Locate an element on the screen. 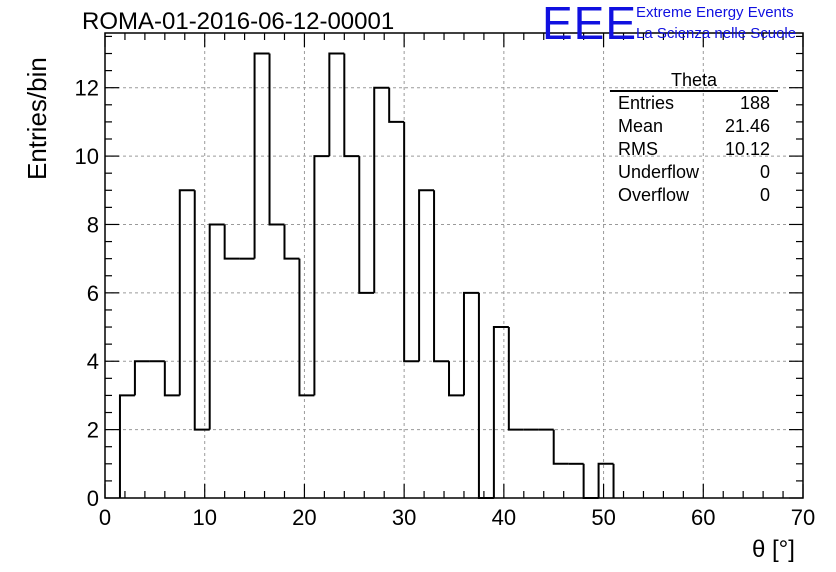 The height and width of the screenshot is (572, 836). x-tick-label: 60 is located at coordinates (703, 517).